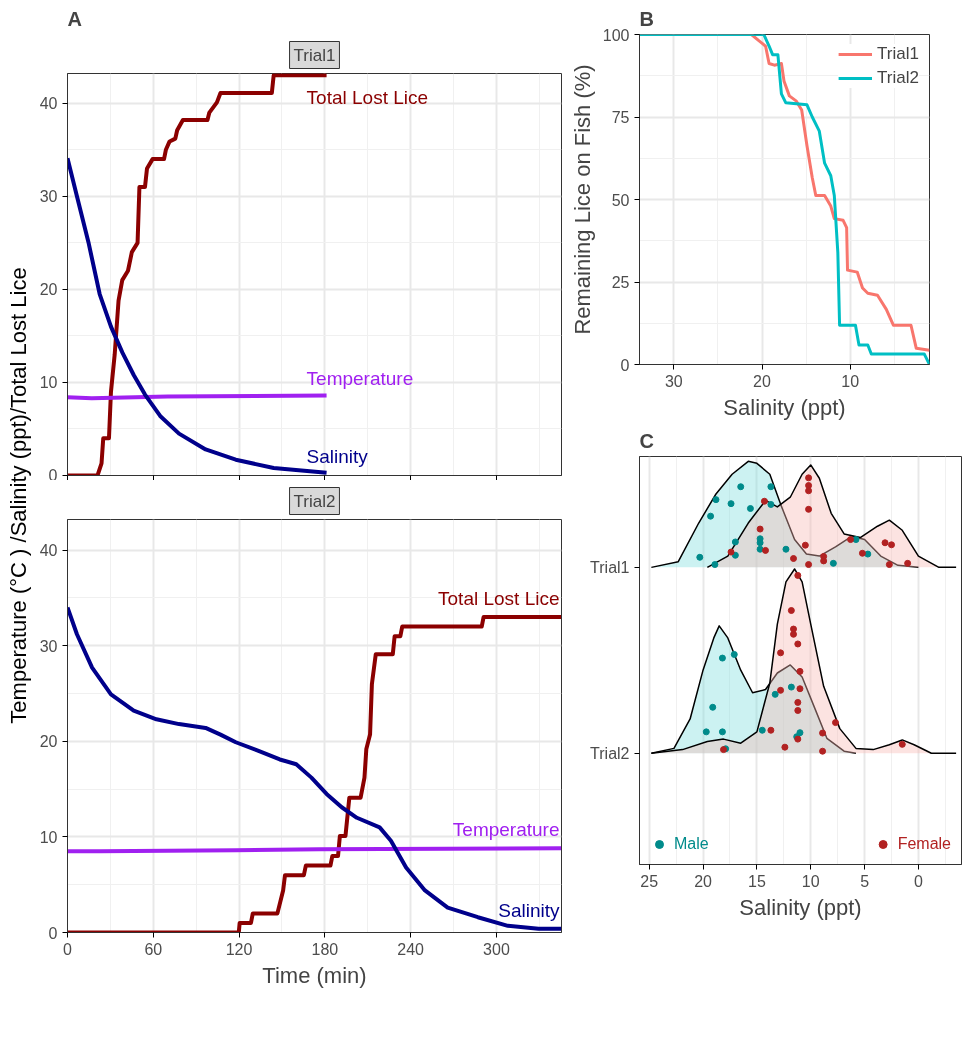 This screenshot has width=965, height=1052. What do you see at coordinates (898, 54) in the screenshot?
I see `legend-label: Trial1` at bounding box center [898, 54].